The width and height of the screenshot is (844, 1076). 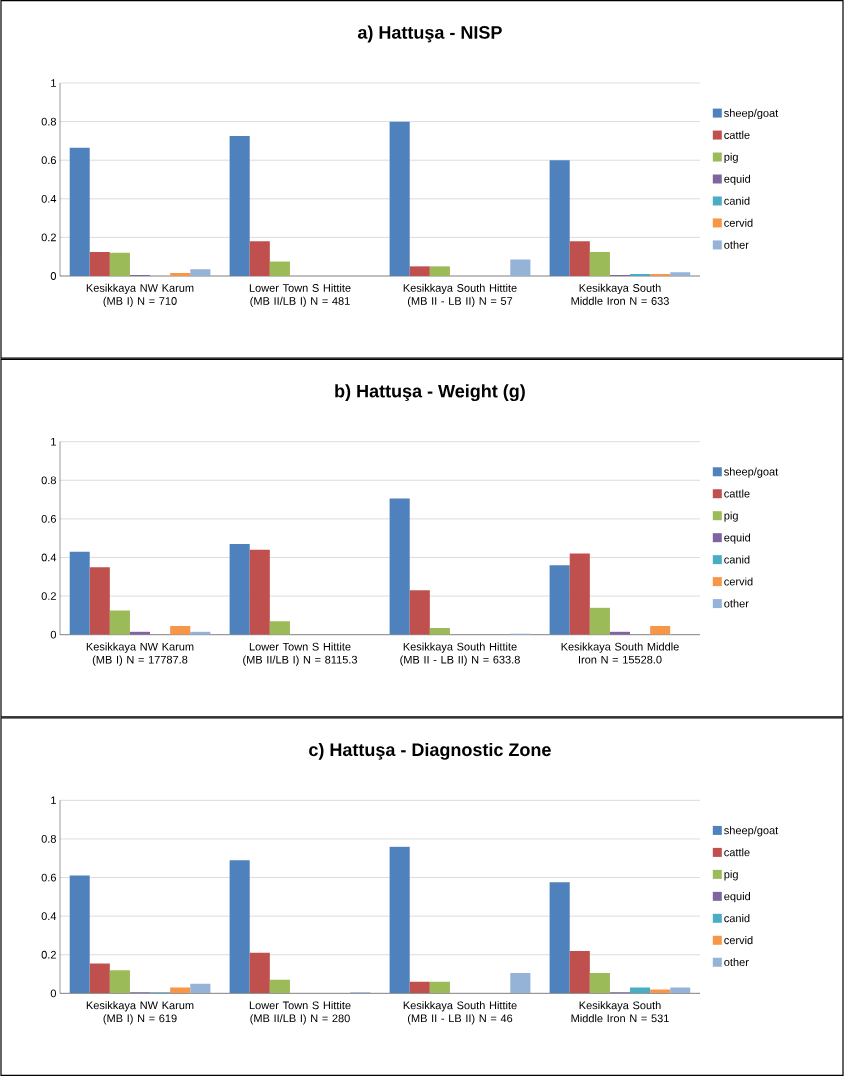 I want to click on chart-title: a) Hattuşa - NISP, so click(x=429, y=34).